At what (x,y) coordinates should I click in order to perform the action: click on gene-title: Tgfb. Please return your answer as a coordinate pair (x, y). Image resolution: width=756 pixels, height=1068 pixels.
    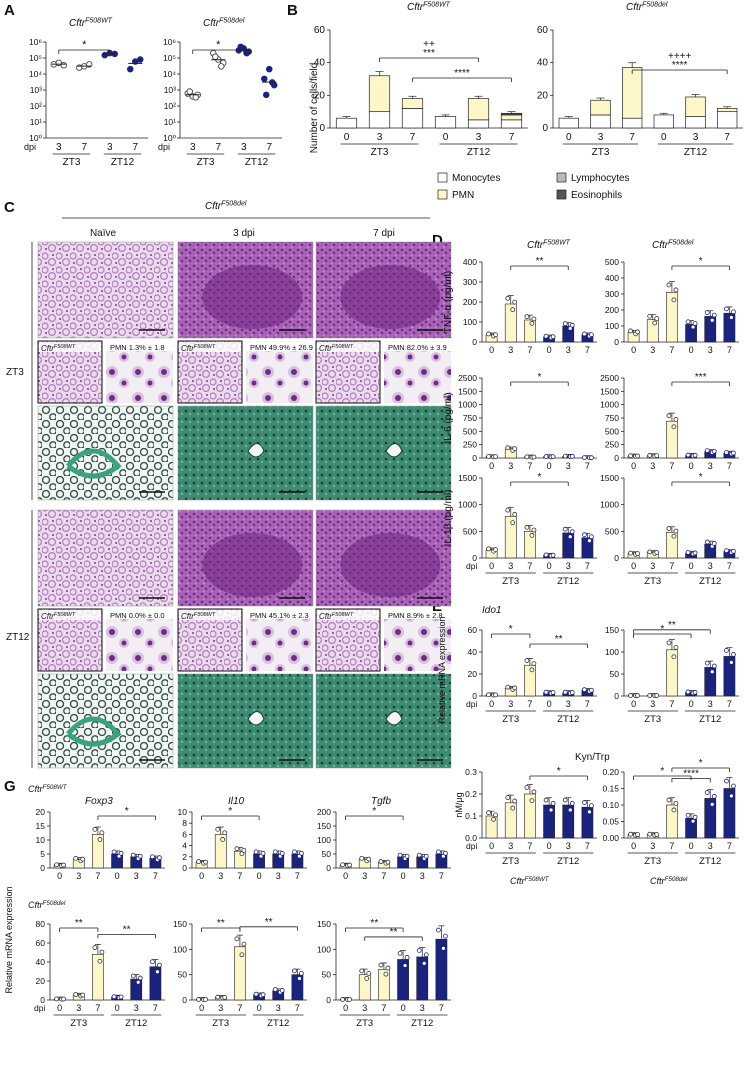
    Looking at the image, I should click on (381, 801).